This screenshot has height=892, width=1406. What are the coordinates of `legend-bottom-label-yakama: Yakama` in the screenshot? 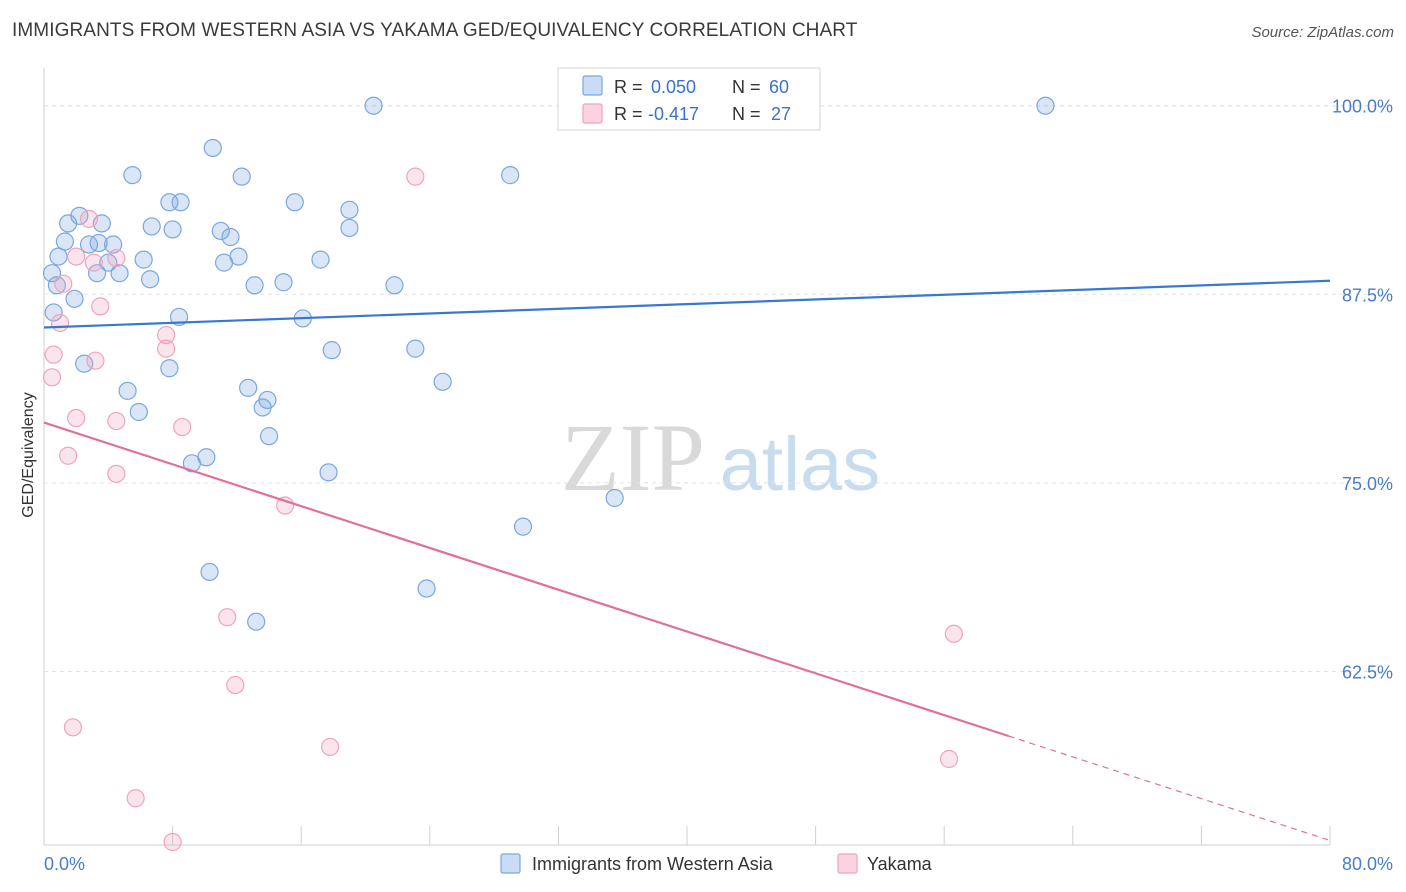 It's located at (900, 864).